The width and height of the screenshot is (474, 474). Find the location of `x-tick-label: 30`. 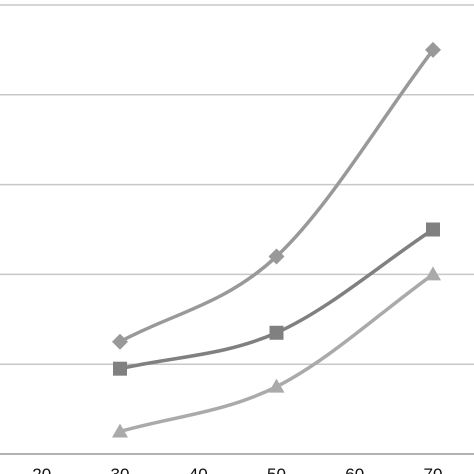

x-tick-label: 30 is located at coordinates (120, 469).